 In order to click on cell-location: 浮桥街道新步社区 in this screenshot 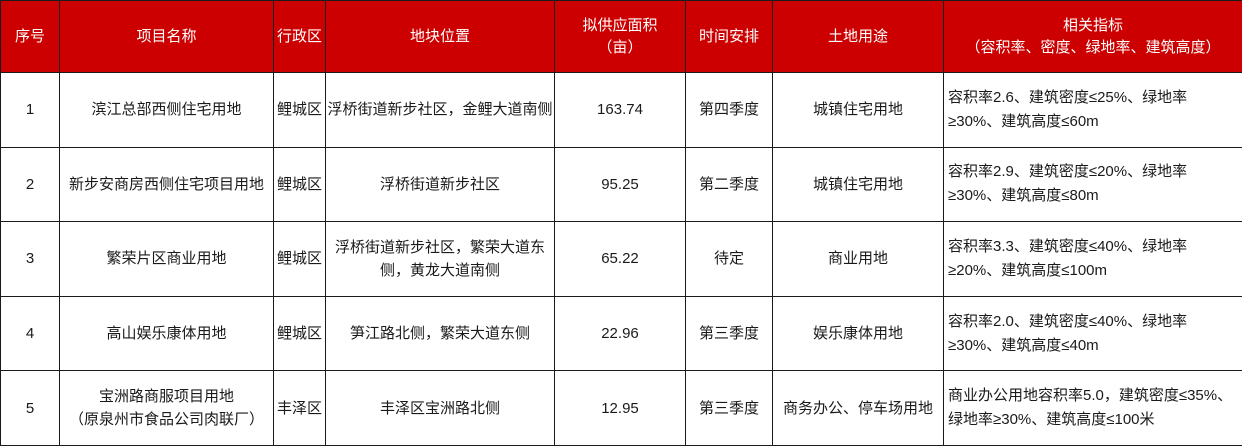, I will do `click(440, 184)`.